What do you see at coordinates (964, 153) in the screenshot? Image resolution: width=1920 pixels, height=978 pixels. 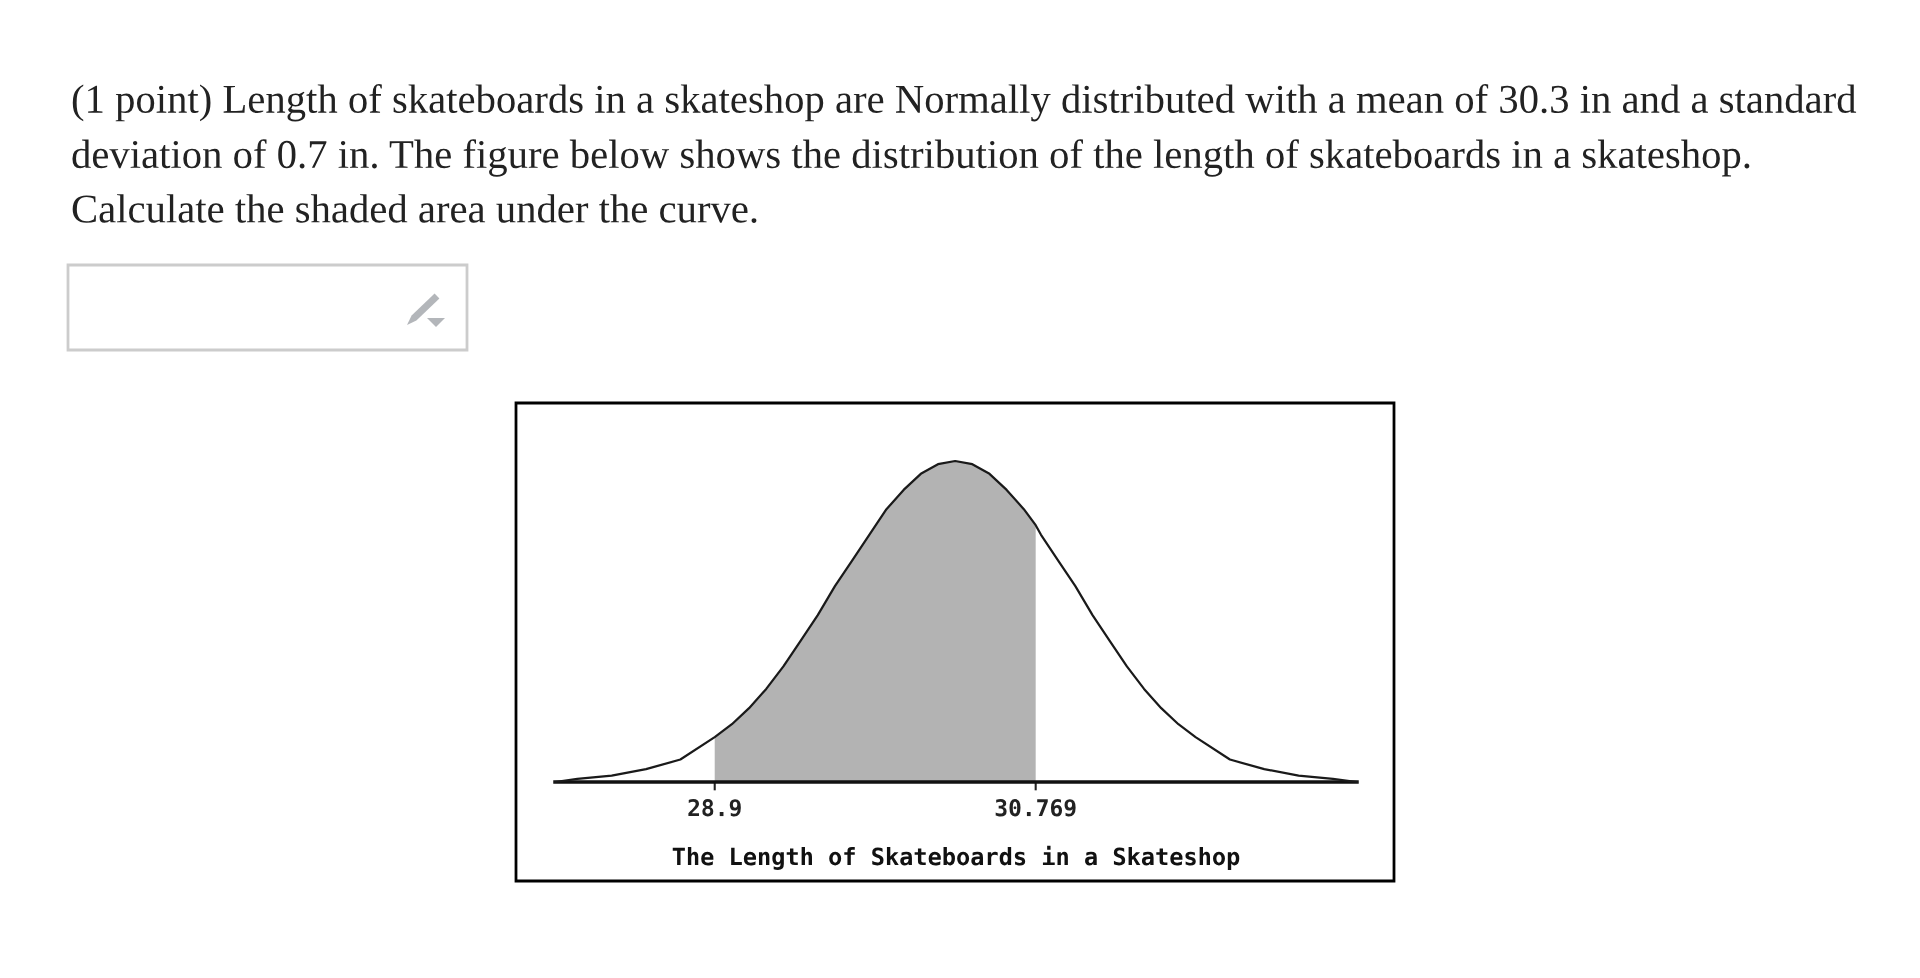 I see `chart-title: (1 point) Length of skateboards in a skateshop are Normally distributed with a mean of 30.3 in and a standard deviation of 0.7 in. The figure below shows the distribution of the length of skateboards in a skateshop. Calculate the shaded area under the curve.` at bounding box center [964, 153].